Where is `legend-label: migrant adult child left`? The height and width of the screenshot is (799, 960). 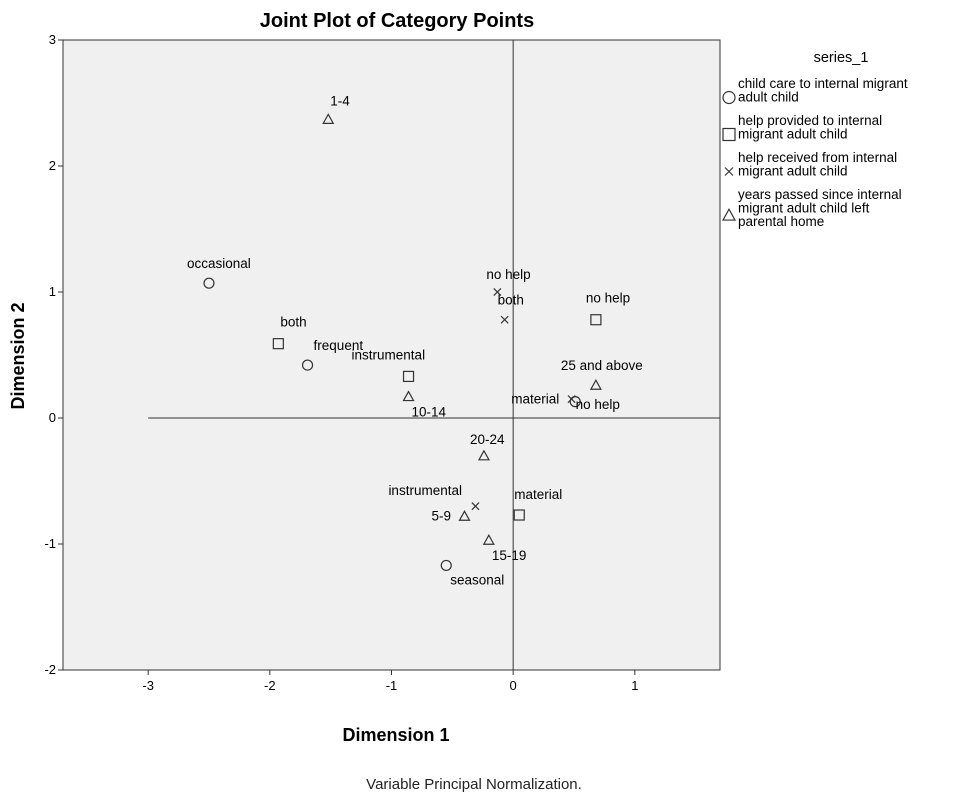
legend-label: migrant adult child left is located at coordinates (804, 208).